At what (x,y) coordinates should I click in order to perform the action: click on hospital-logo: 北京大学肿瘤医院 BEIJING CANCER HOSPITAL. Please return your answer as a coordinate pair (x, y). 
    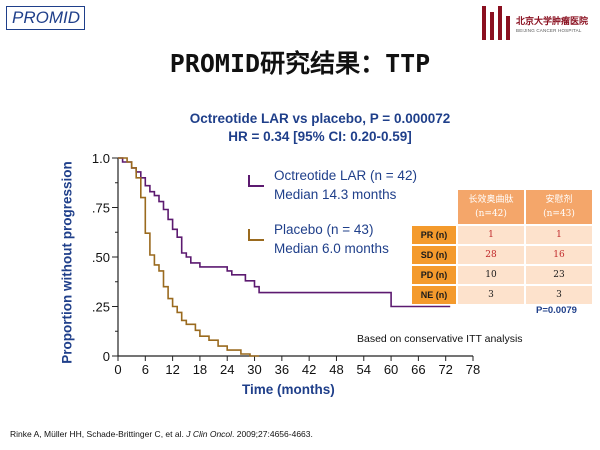
    Looking at the image, I should click on (537, 25).